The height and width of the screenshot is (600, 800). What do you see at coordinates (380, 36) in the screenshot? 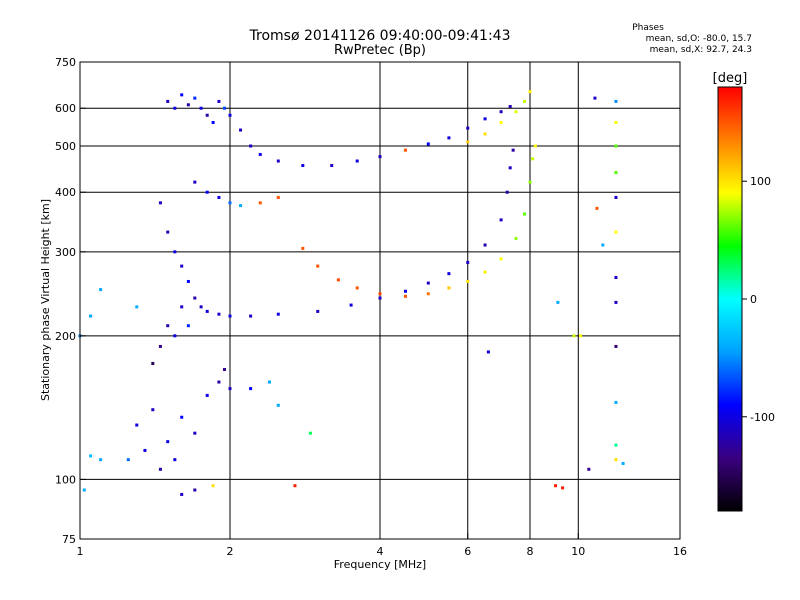
I see `chart-title: Tromsø 20141126 09:40:00-09:41:43` at bounding box center [380, 36].